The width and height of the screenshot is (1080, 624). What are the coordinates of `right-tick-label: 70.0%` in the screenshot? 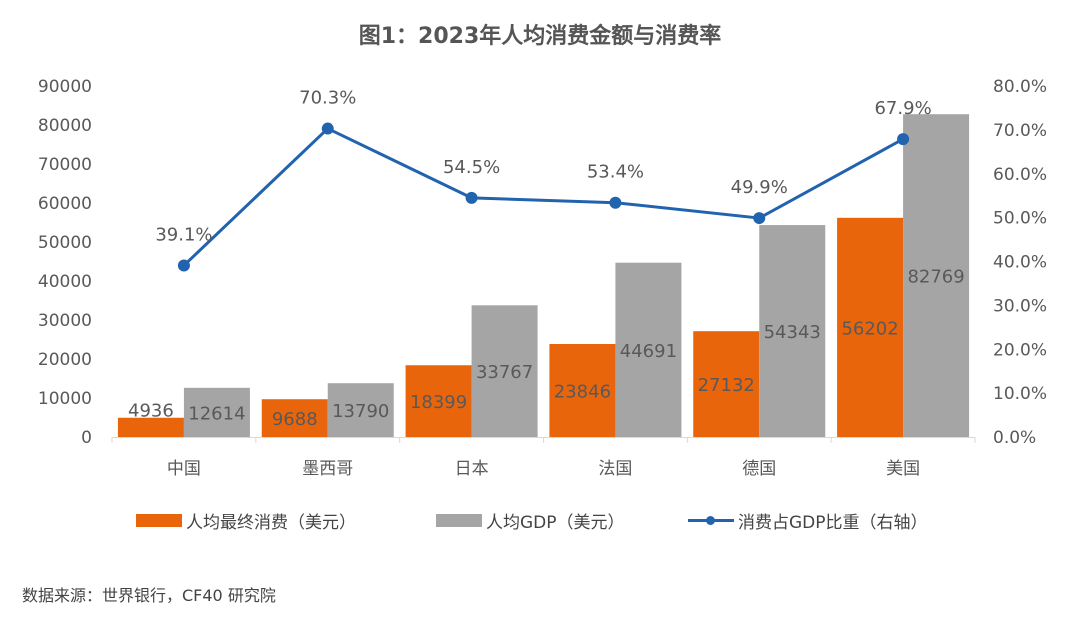 It's located at (1020, 131).